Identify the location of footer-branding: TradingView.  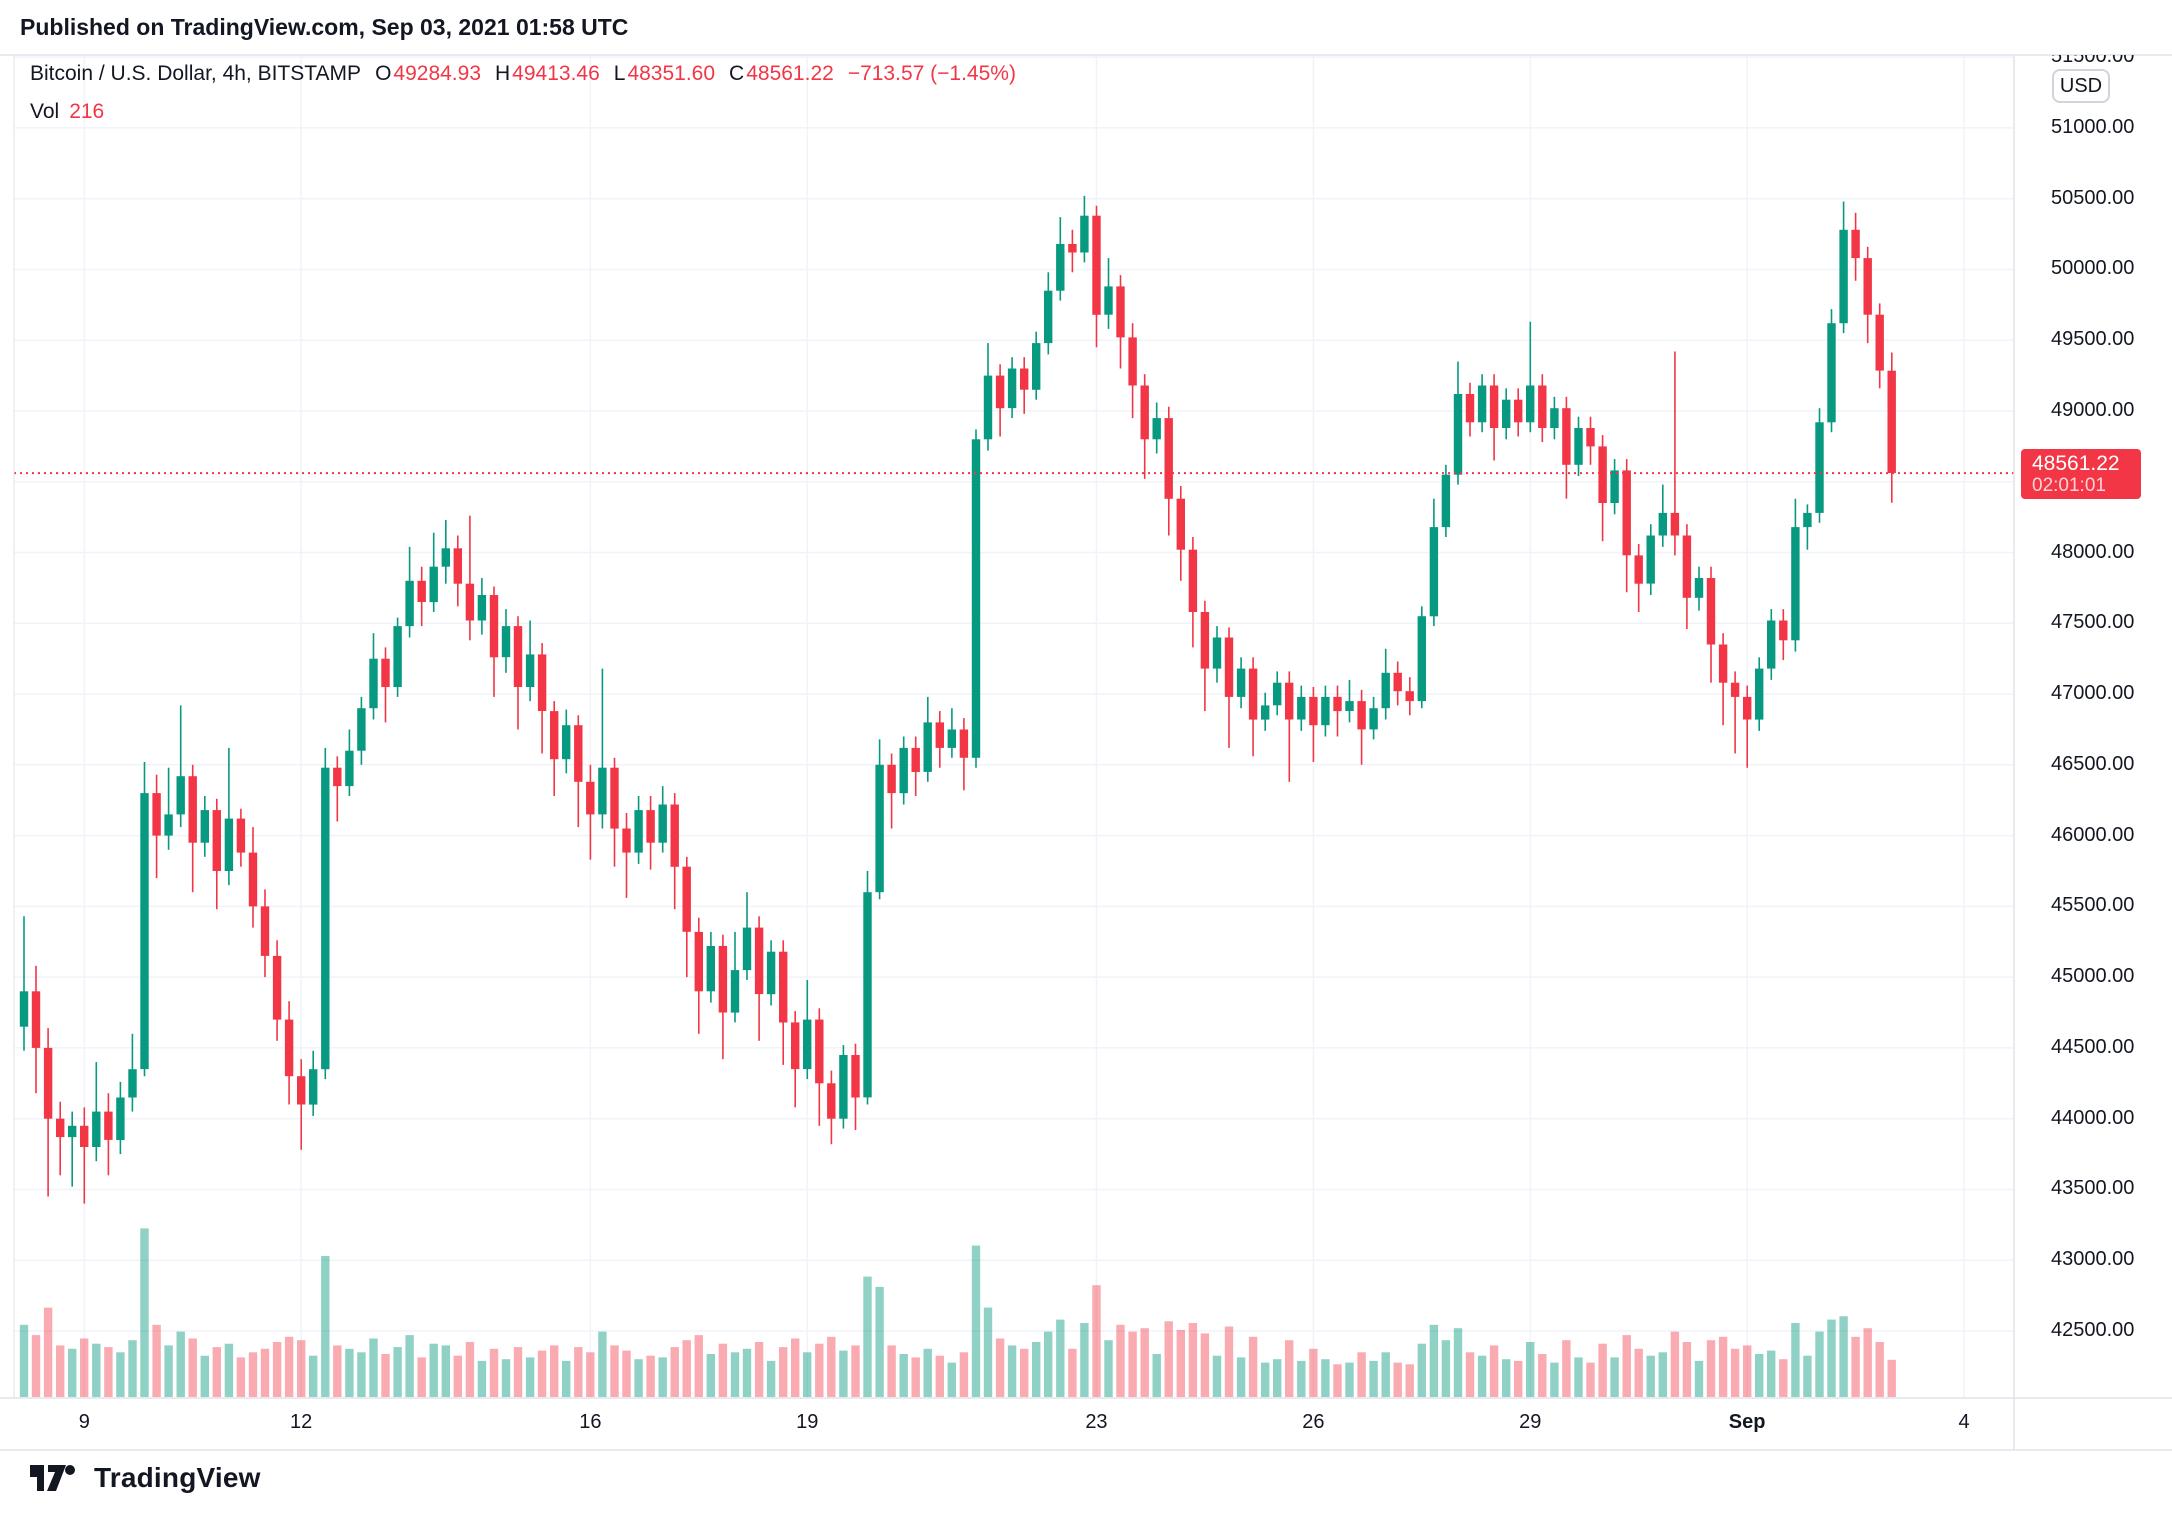
(145, 1478).